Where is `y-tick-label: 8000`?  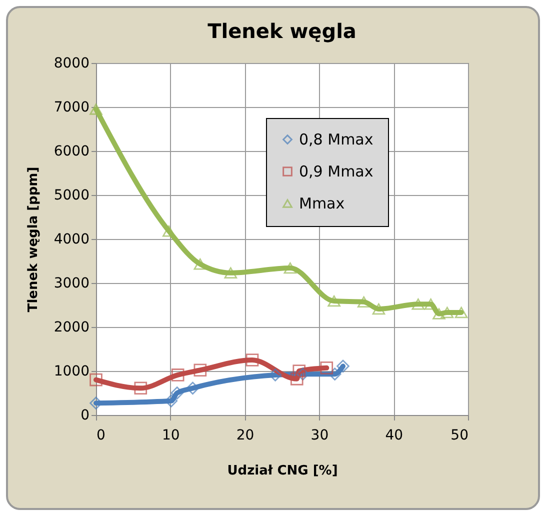 y-tick-label: 8000 is located at coordinates (72, 64).